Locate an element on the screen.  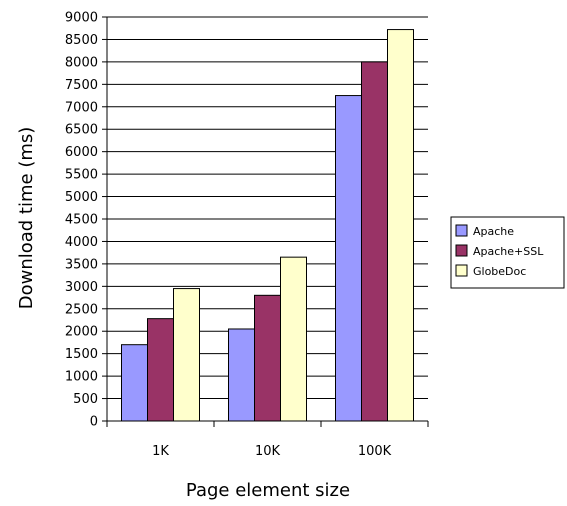
y-tick-label: 8000 is located at coordinates (81, 62).